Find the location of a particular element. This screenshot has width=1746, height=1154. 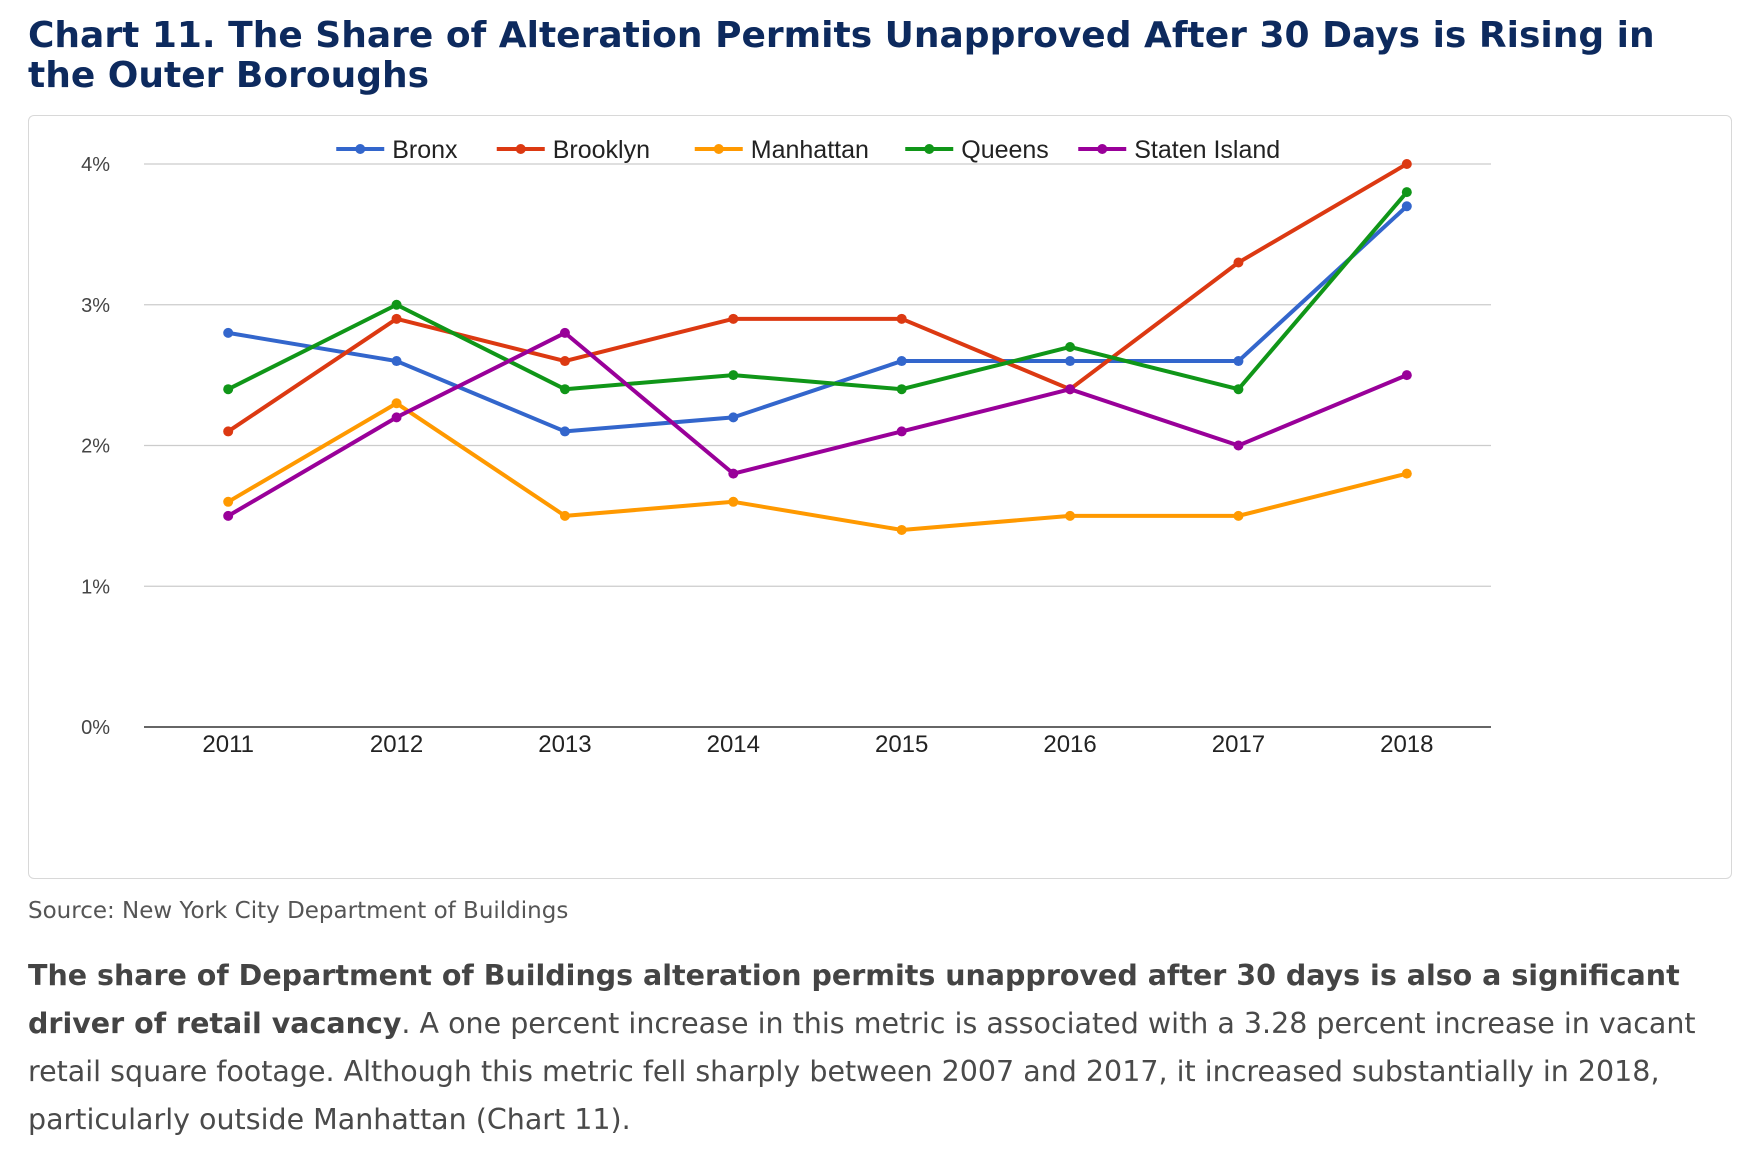

x-tick-label: 2016 is located at coordinates (1069, 744).